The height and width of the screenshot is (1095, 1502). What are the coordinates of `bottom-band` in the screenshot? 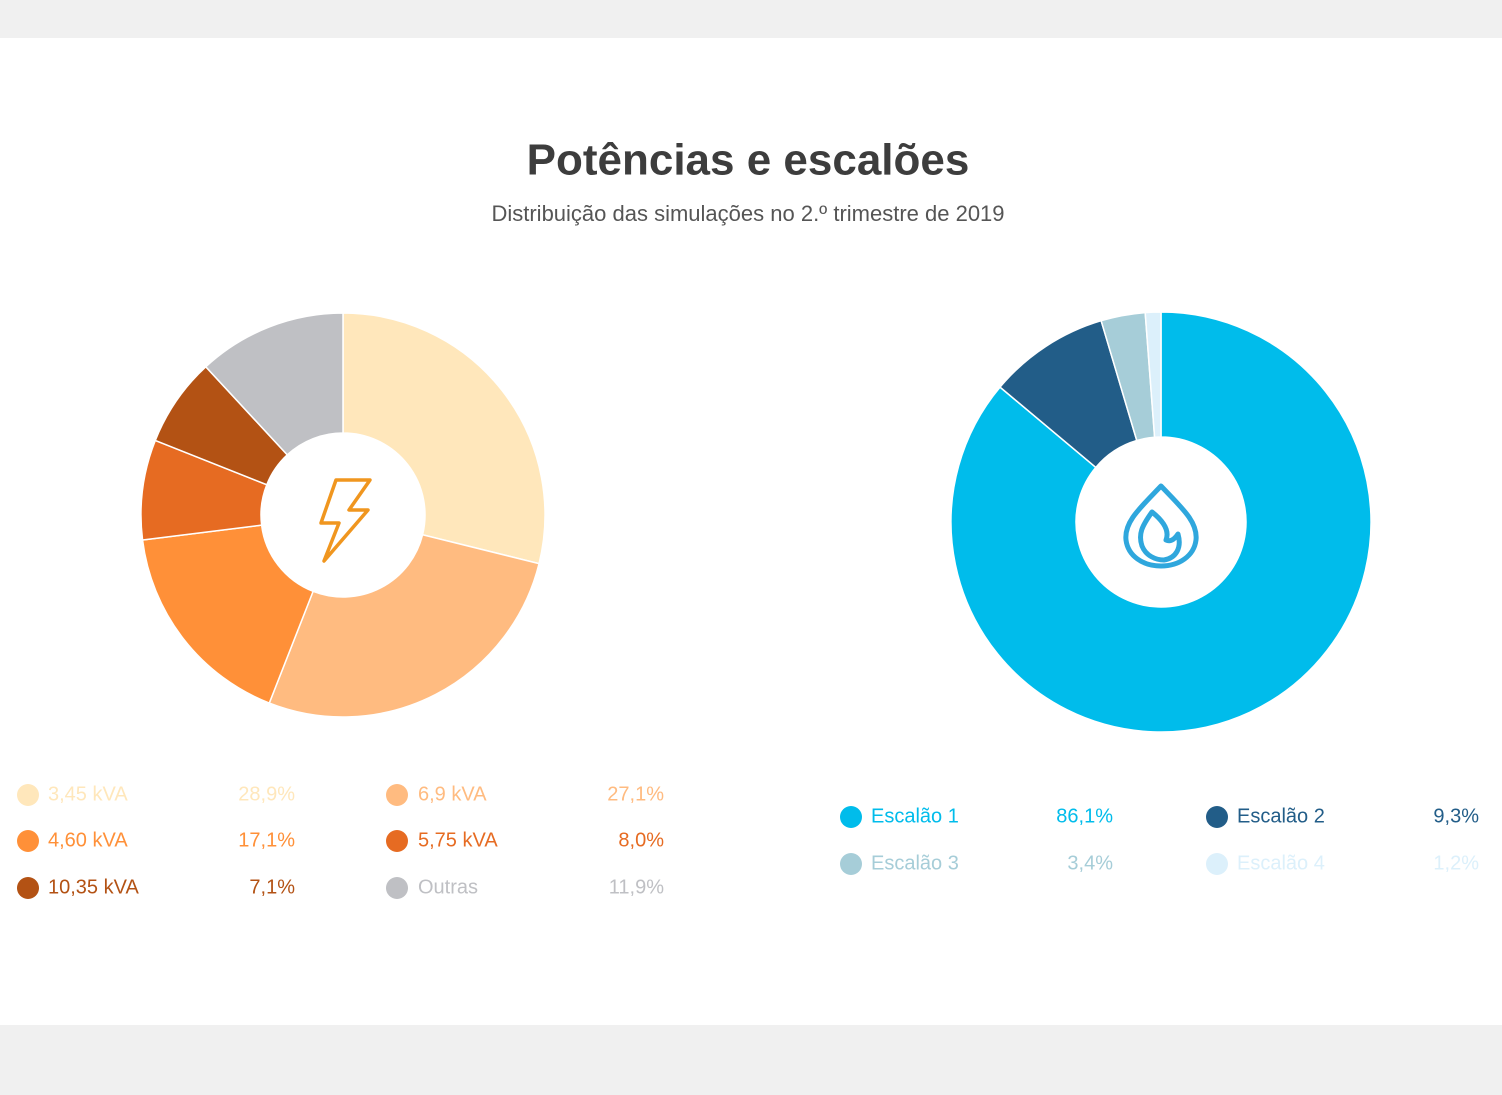 It's located at (751, 1060).